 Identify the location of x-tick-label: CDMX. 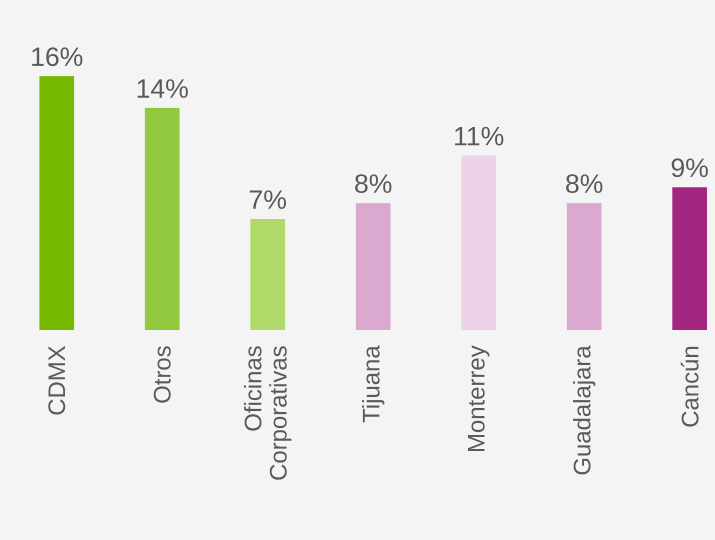
(57, 380).